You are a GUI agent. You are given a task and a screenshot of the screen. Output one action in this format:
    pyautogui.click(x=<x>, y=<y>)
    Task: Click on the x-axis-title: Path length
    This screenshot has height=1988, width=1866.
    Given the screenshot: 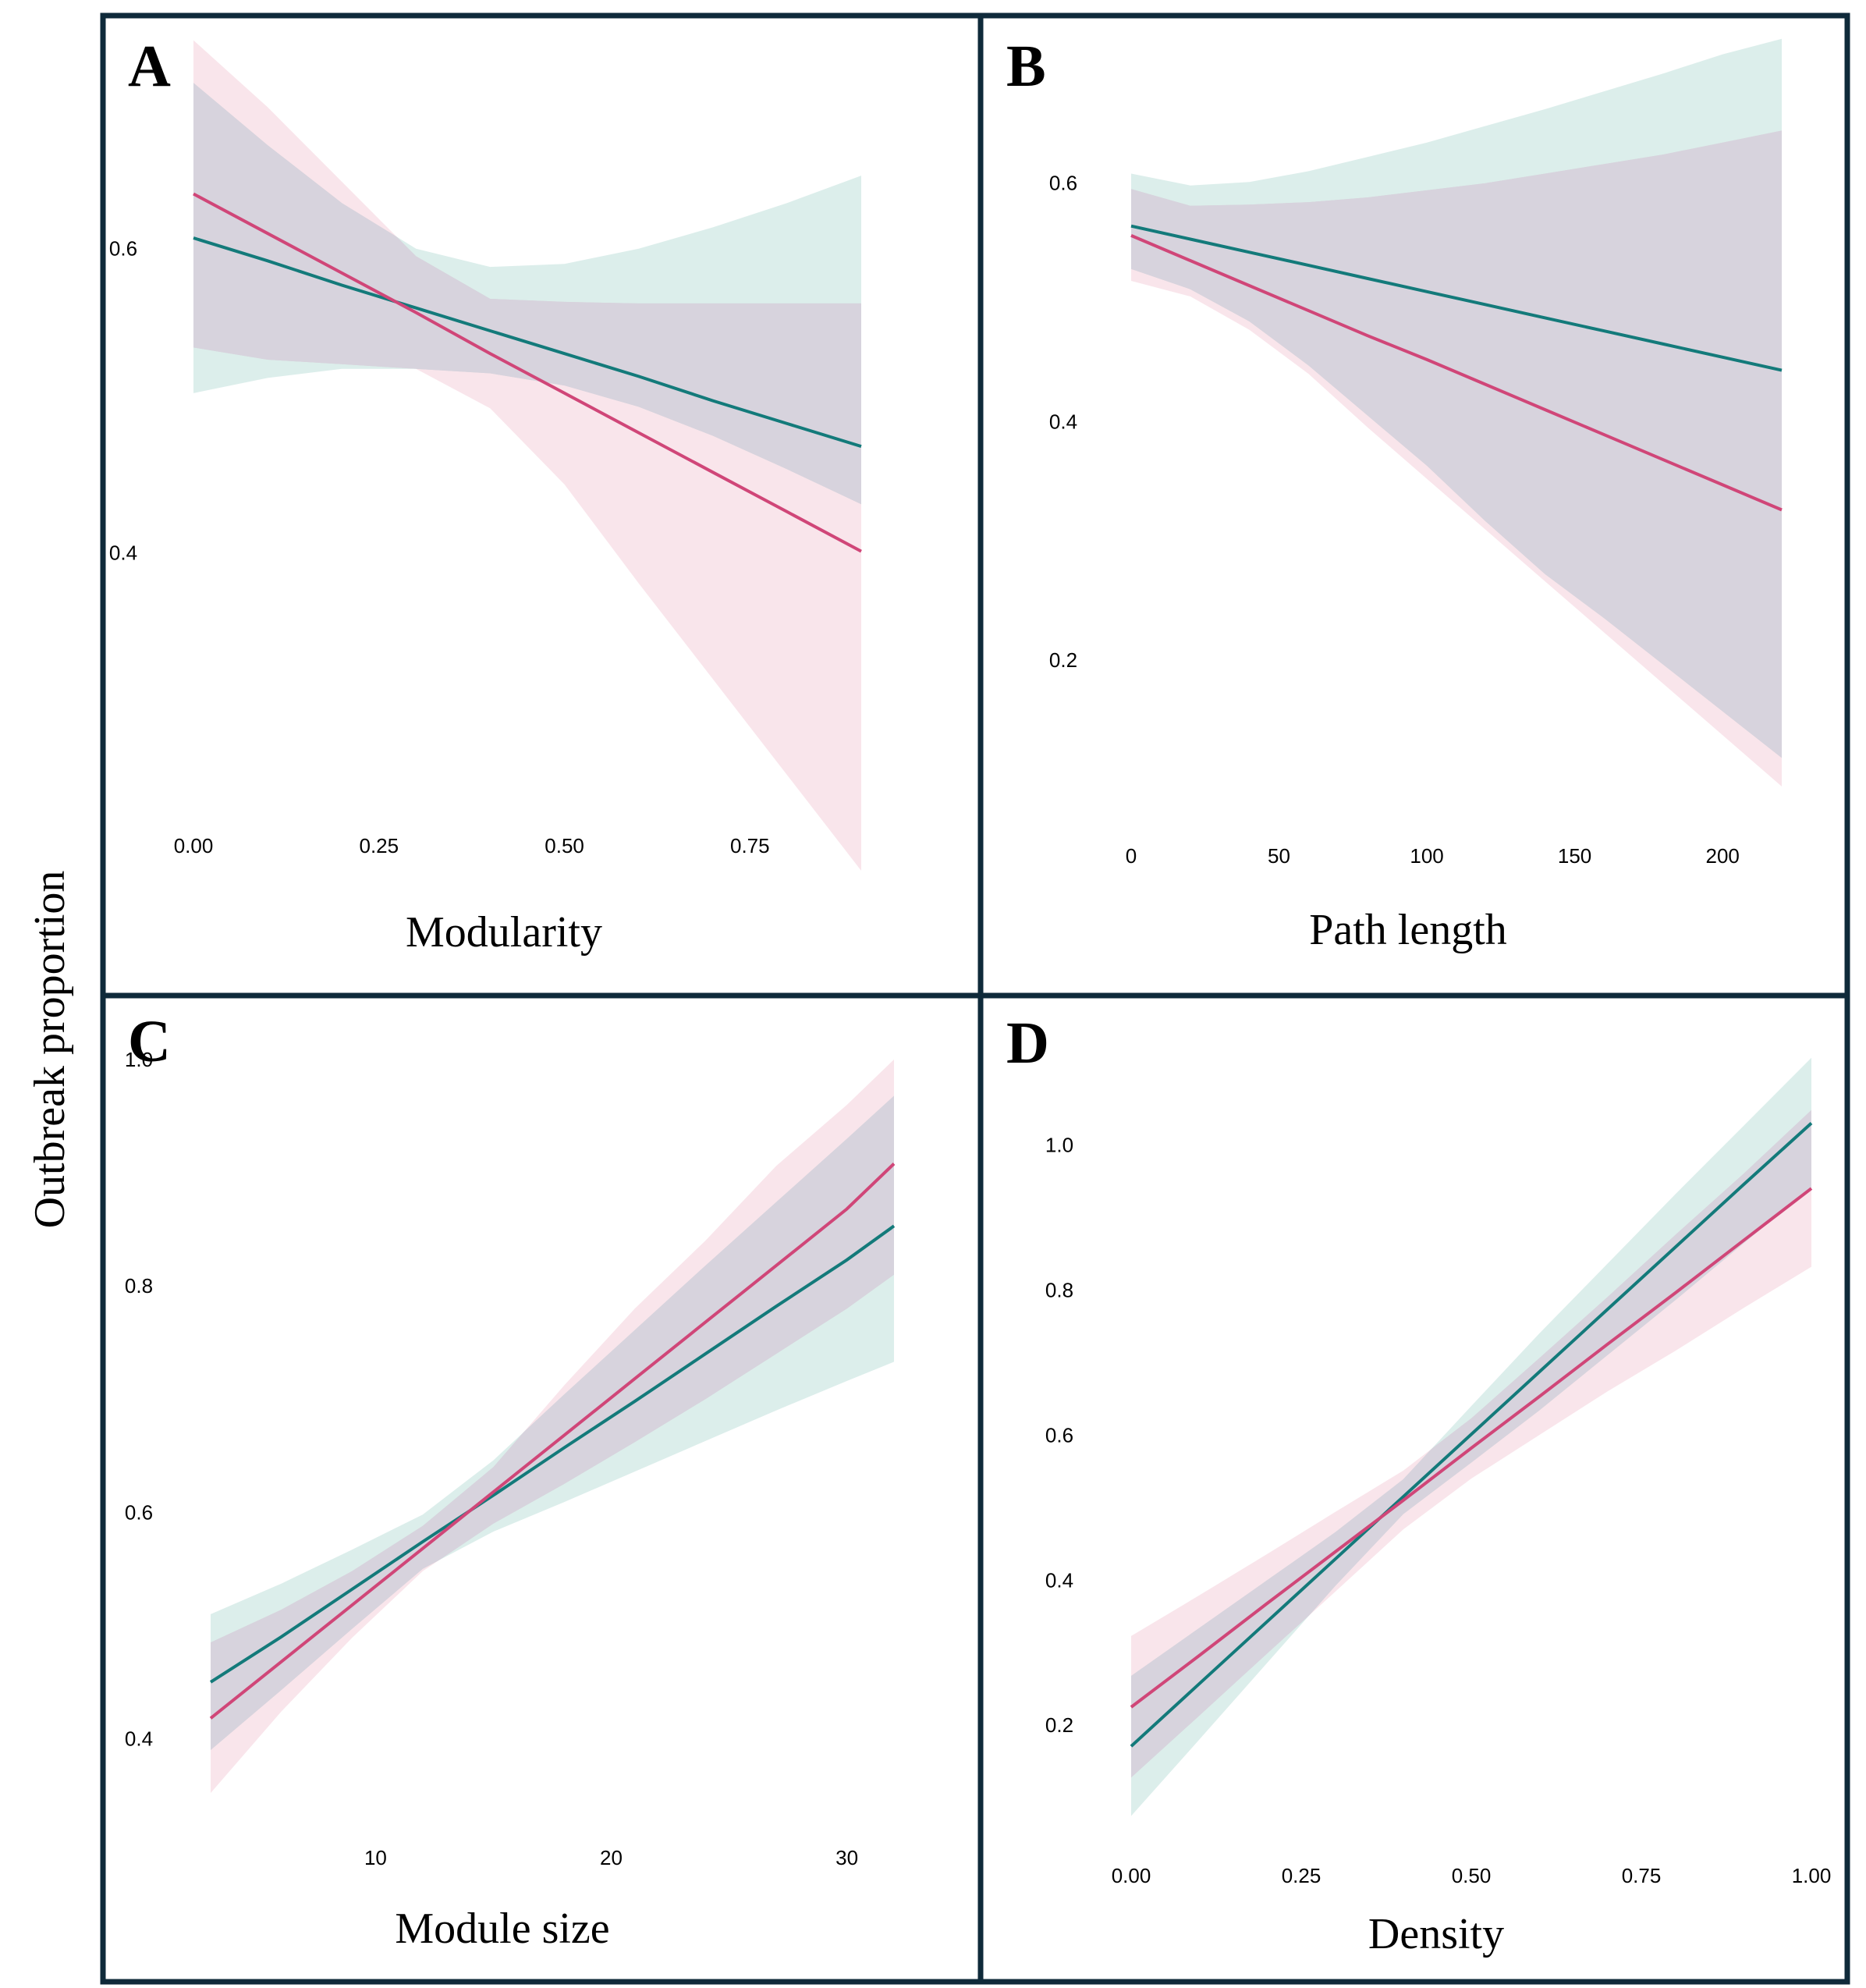 What is the action you would take?
    pyautogui.click(x=1408, y=930)
    